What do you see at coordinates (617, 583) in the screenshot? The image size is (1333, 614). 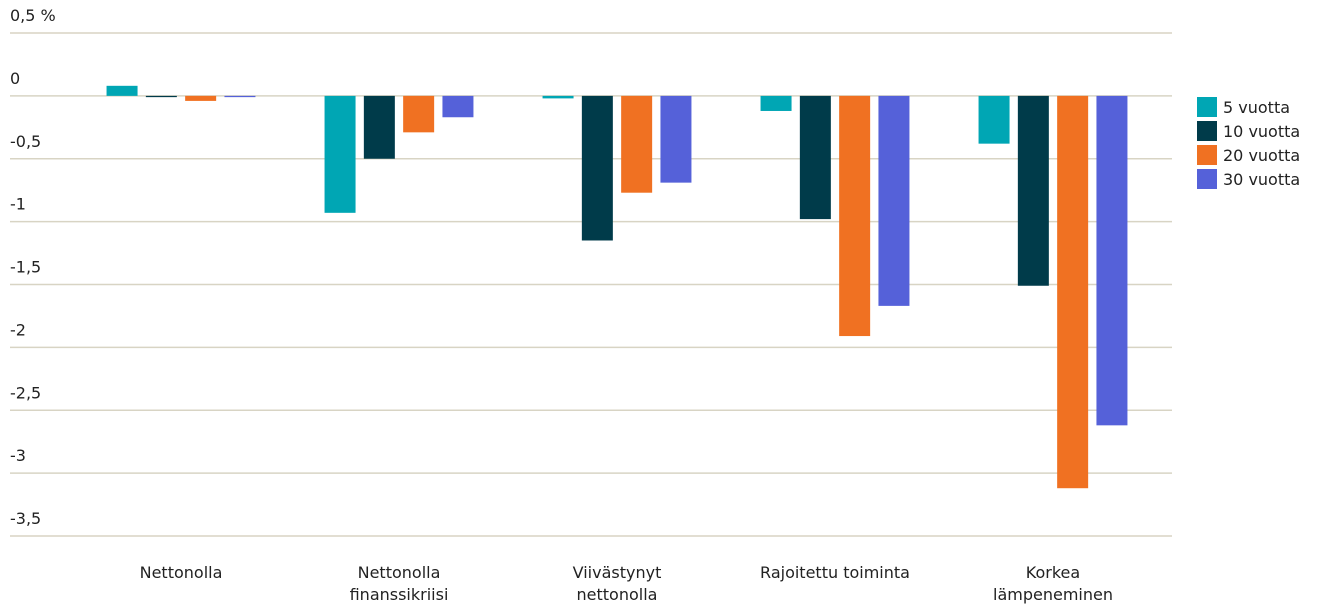 I see `x-tick-label: Viivästynyt nettonolla` at bounding box center [617, 583].